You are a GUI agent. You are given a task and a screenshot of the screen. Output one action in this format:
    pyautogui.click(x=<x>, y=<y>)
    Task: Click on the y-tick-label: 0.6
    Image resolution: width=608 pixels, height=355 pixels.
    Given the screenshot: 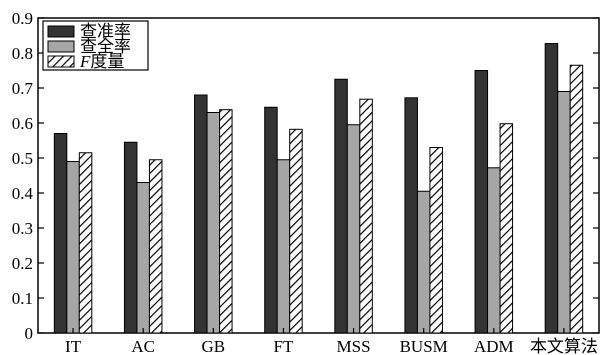 What is the action you would take?
    pyautogui.click(x=22, y=123)
    